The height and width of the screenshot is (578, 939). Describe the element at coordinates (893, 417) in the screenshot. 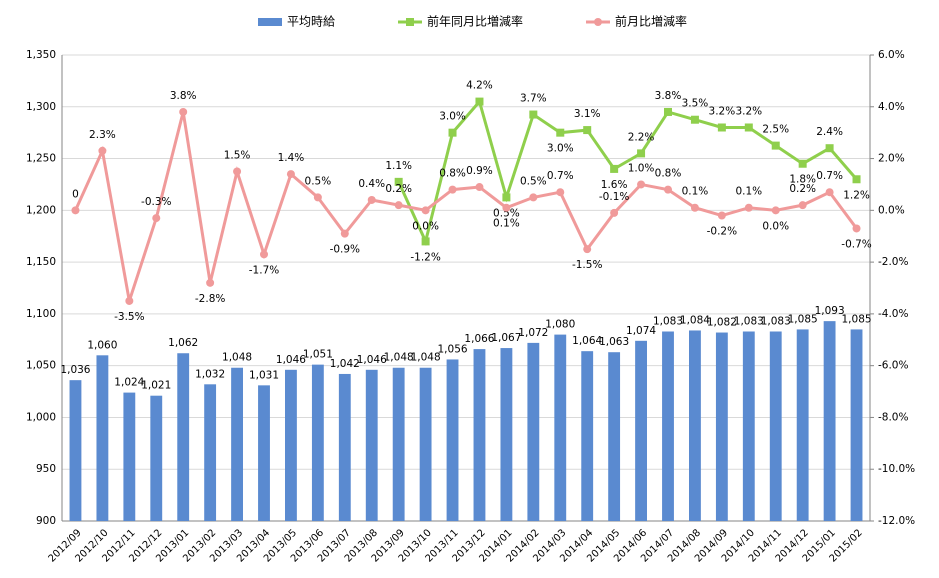

I see `y2-tick-label: -8.0%` at that location.